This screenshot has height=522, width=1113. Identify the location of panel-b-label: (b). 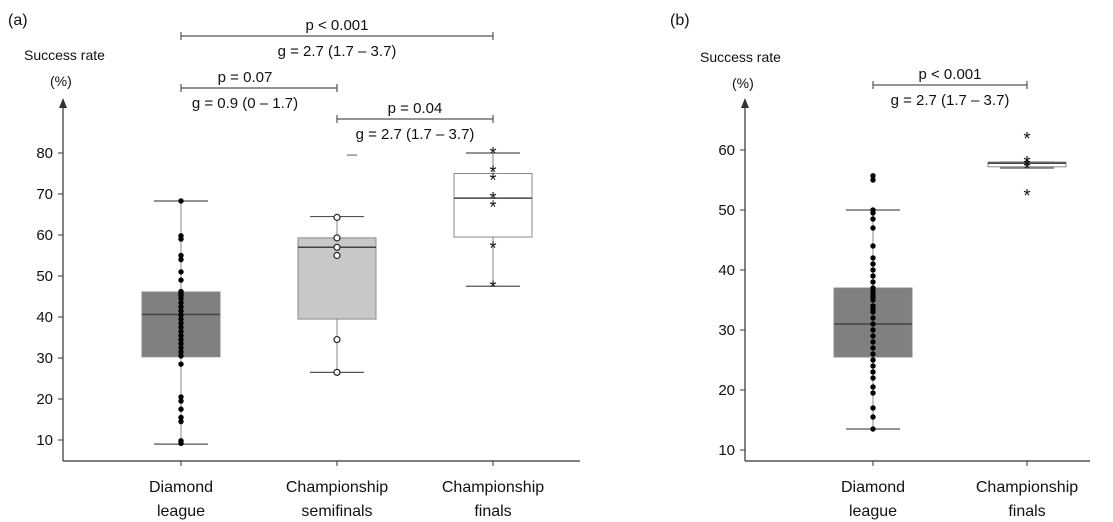
(680, 20).